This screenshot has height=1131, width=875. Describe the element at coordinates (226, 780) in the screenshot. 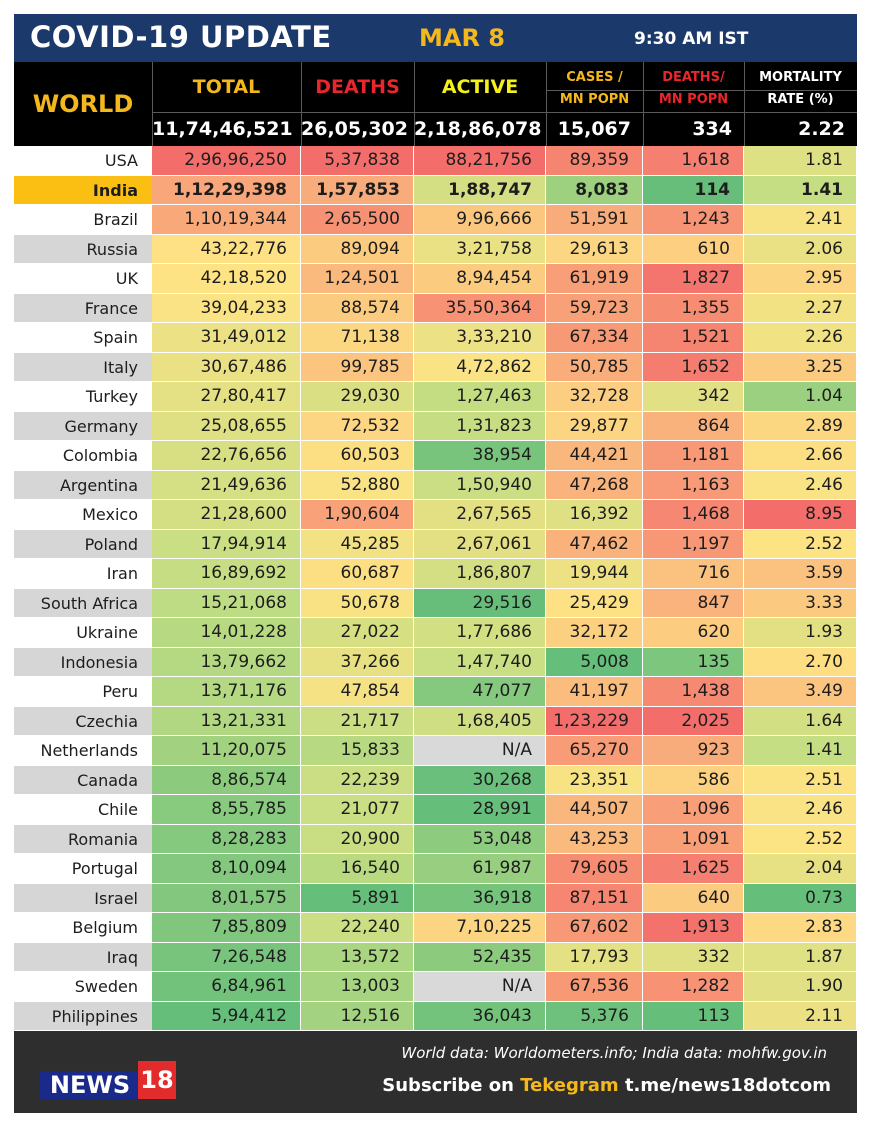

I see `cell-total: 8,86,574` at that location.